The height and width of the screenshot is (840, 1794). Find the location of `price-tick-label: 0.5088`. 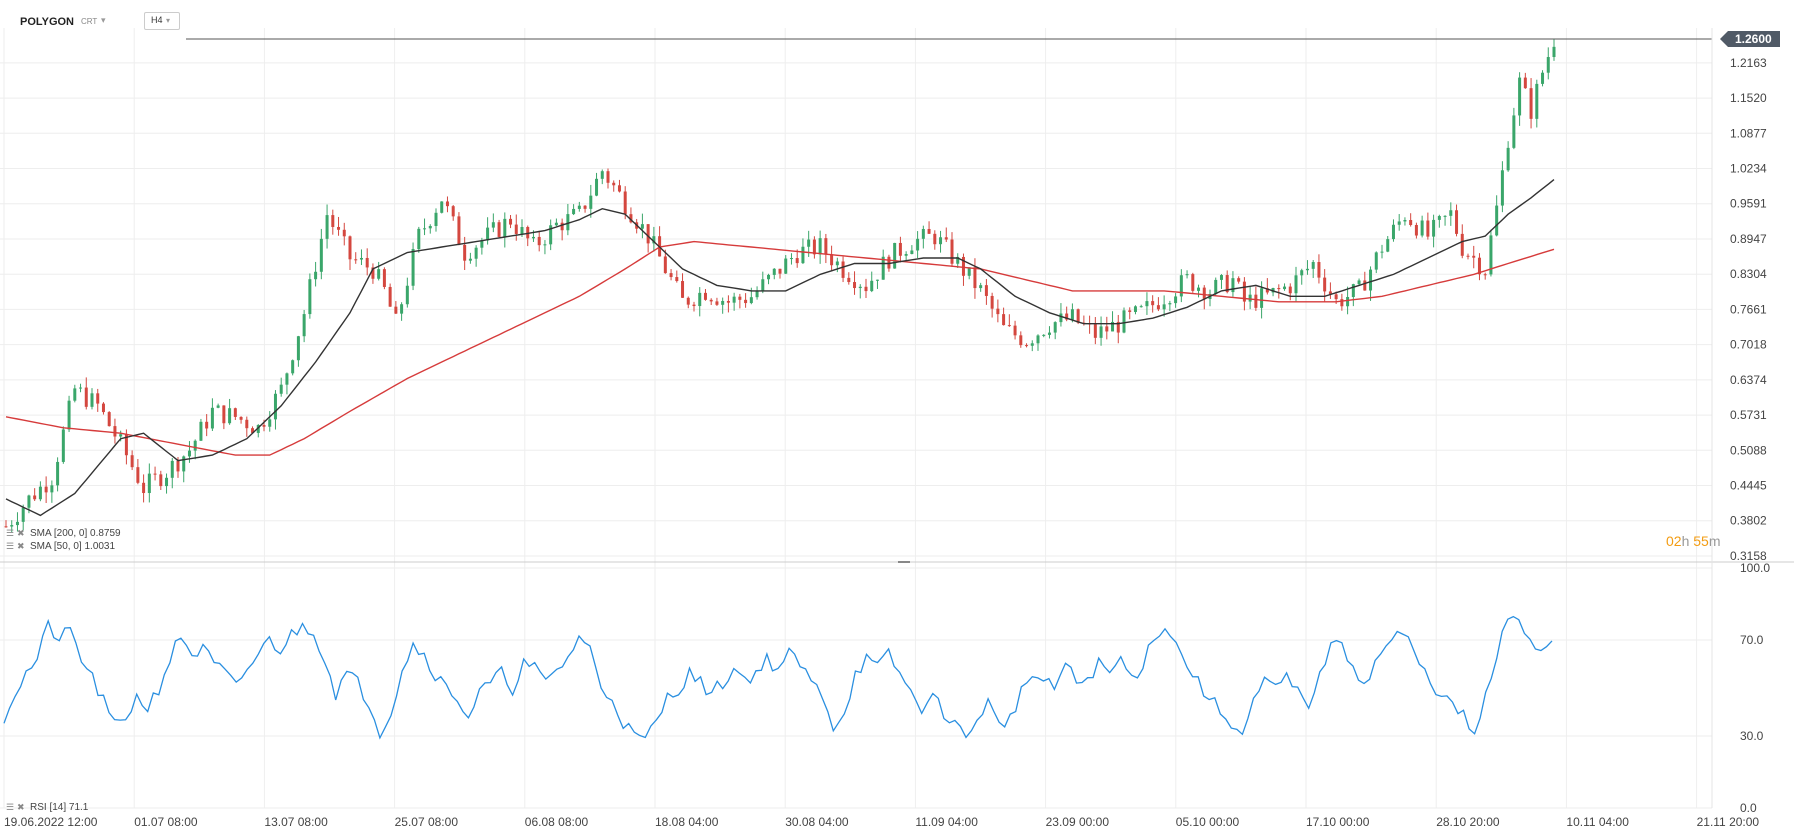

price-tick-label: 0.5088 is located at coordinates (1748, 450).